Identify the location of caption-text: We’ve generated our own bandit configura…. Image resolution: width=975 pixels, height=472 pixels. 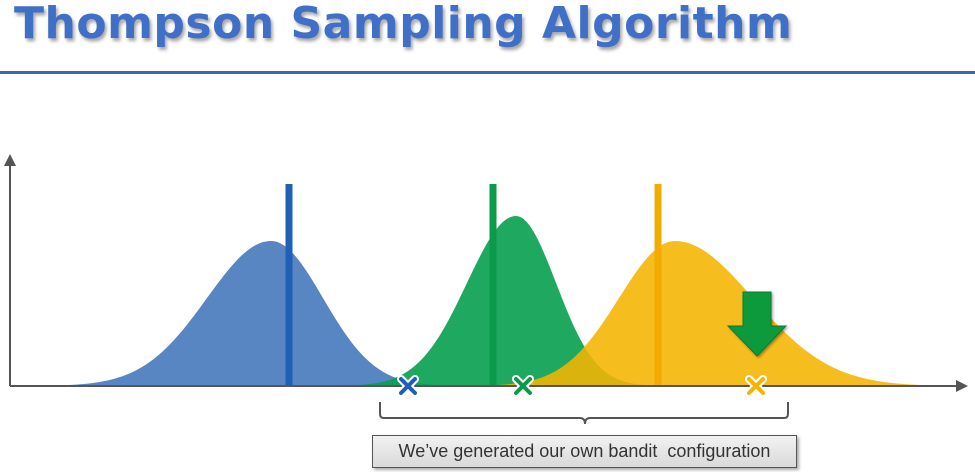
(584, 451).